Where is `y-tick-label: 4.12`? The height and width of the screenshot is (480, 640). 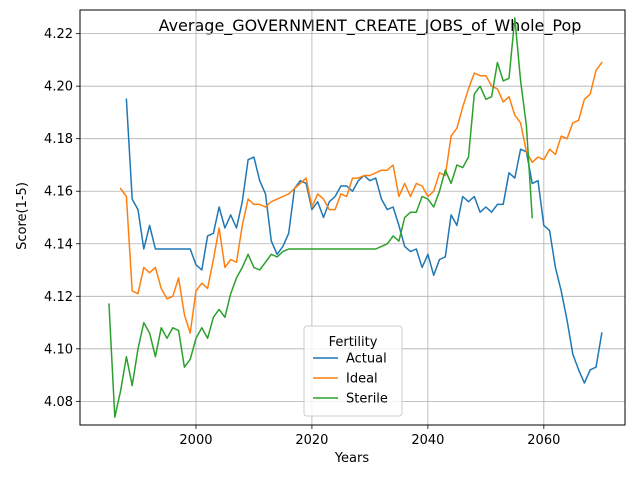
y-tick-label: 4.12 is located at coordinates (58, 297).